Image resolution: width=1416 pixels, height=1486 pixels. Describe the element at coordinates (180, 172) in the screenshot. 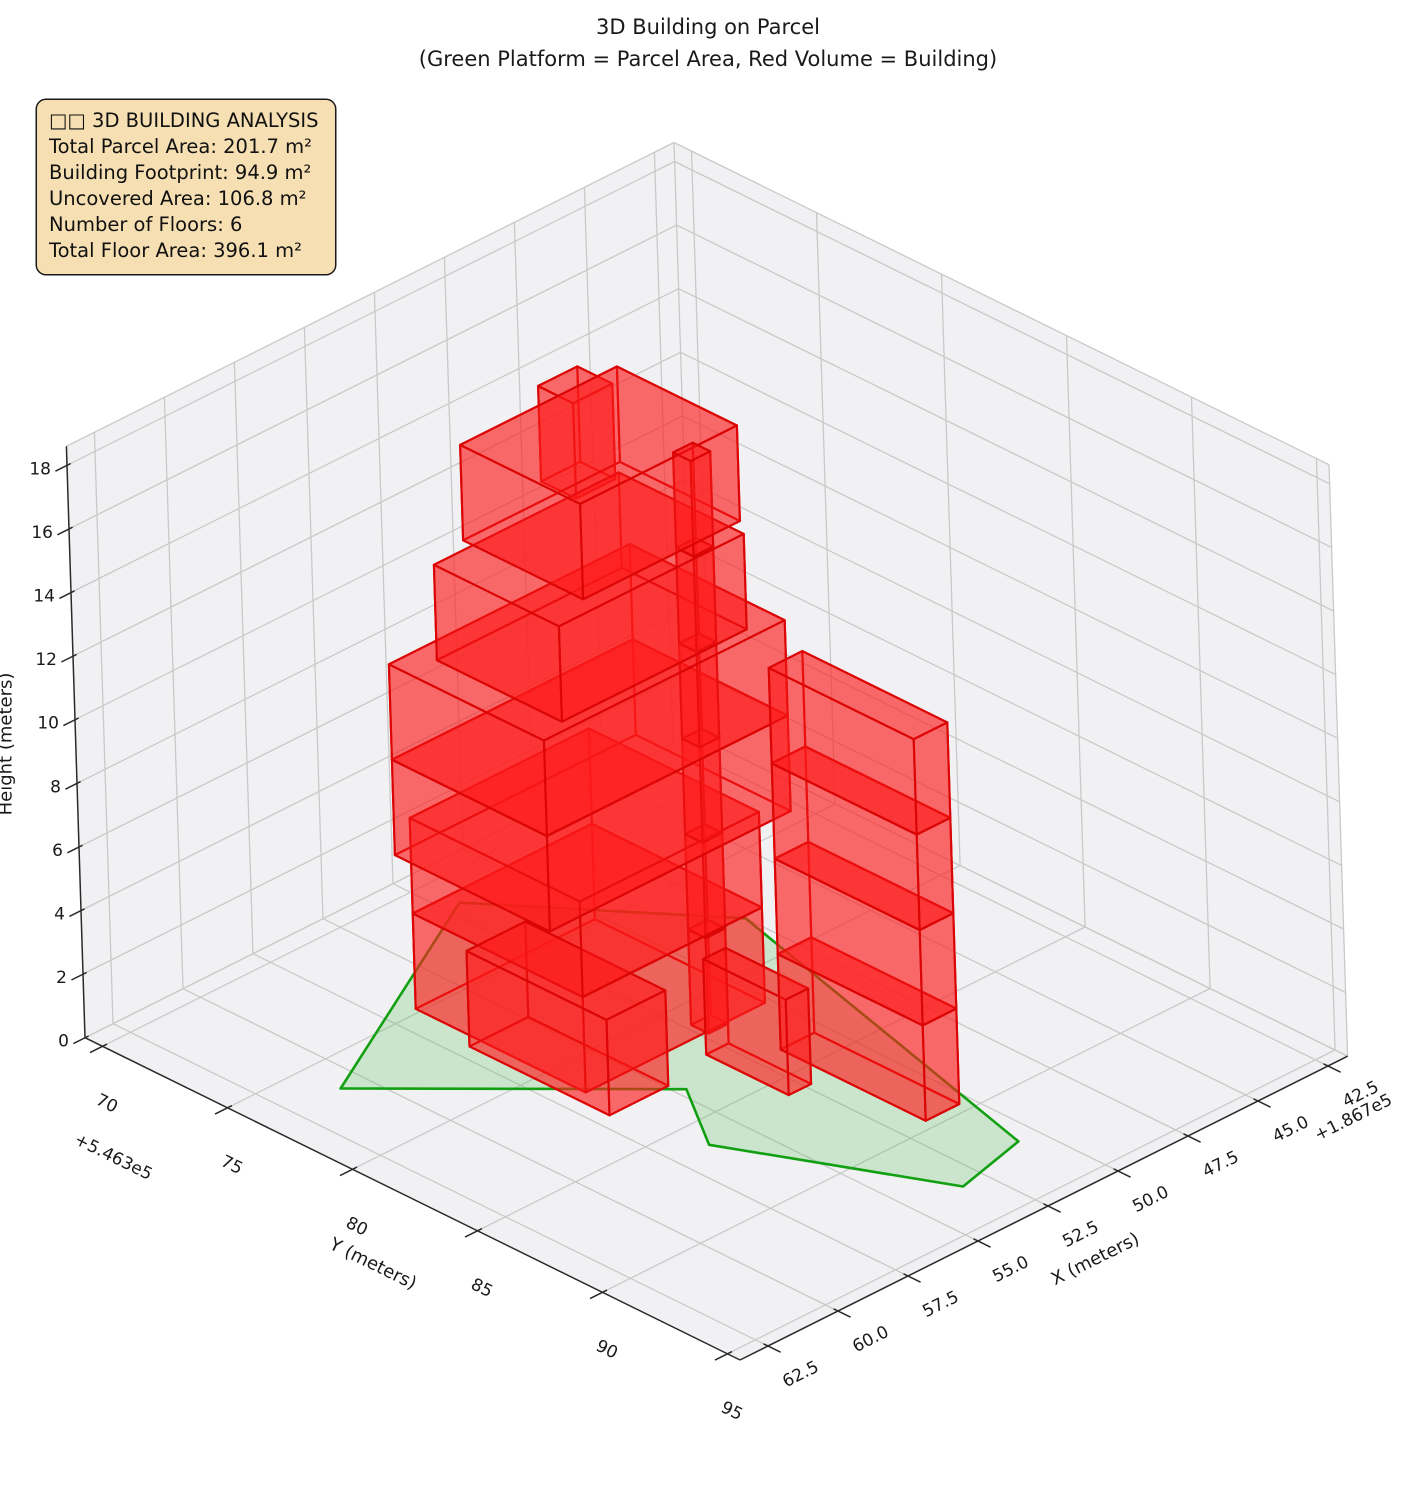

I see `analysis-building-footprint: Building Footprint: 94.9 m²` at that location.